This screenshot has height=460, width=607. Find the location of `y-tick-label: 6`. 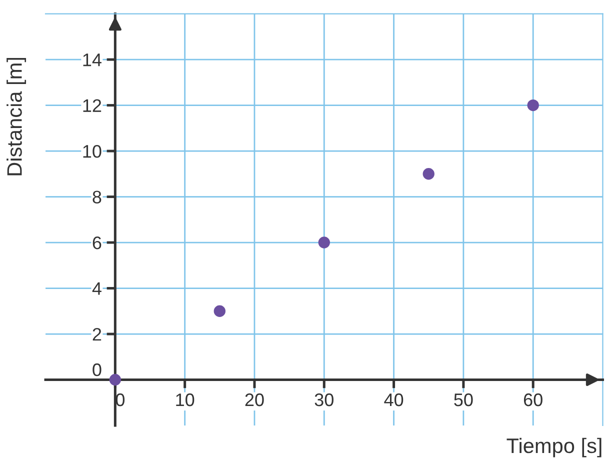

y-tick-label: 6 is located at coordinates (97, 243).